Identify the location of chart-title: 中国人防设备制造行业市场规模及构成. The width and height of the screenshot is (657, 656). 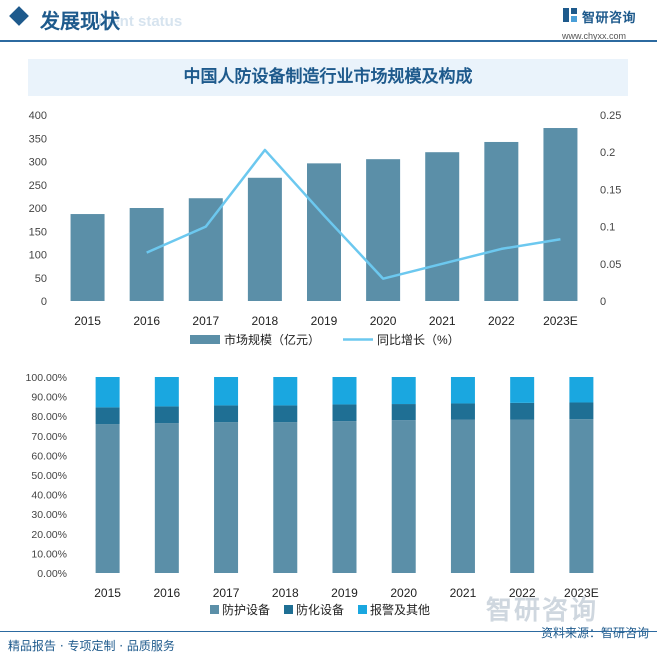
(328, 77).